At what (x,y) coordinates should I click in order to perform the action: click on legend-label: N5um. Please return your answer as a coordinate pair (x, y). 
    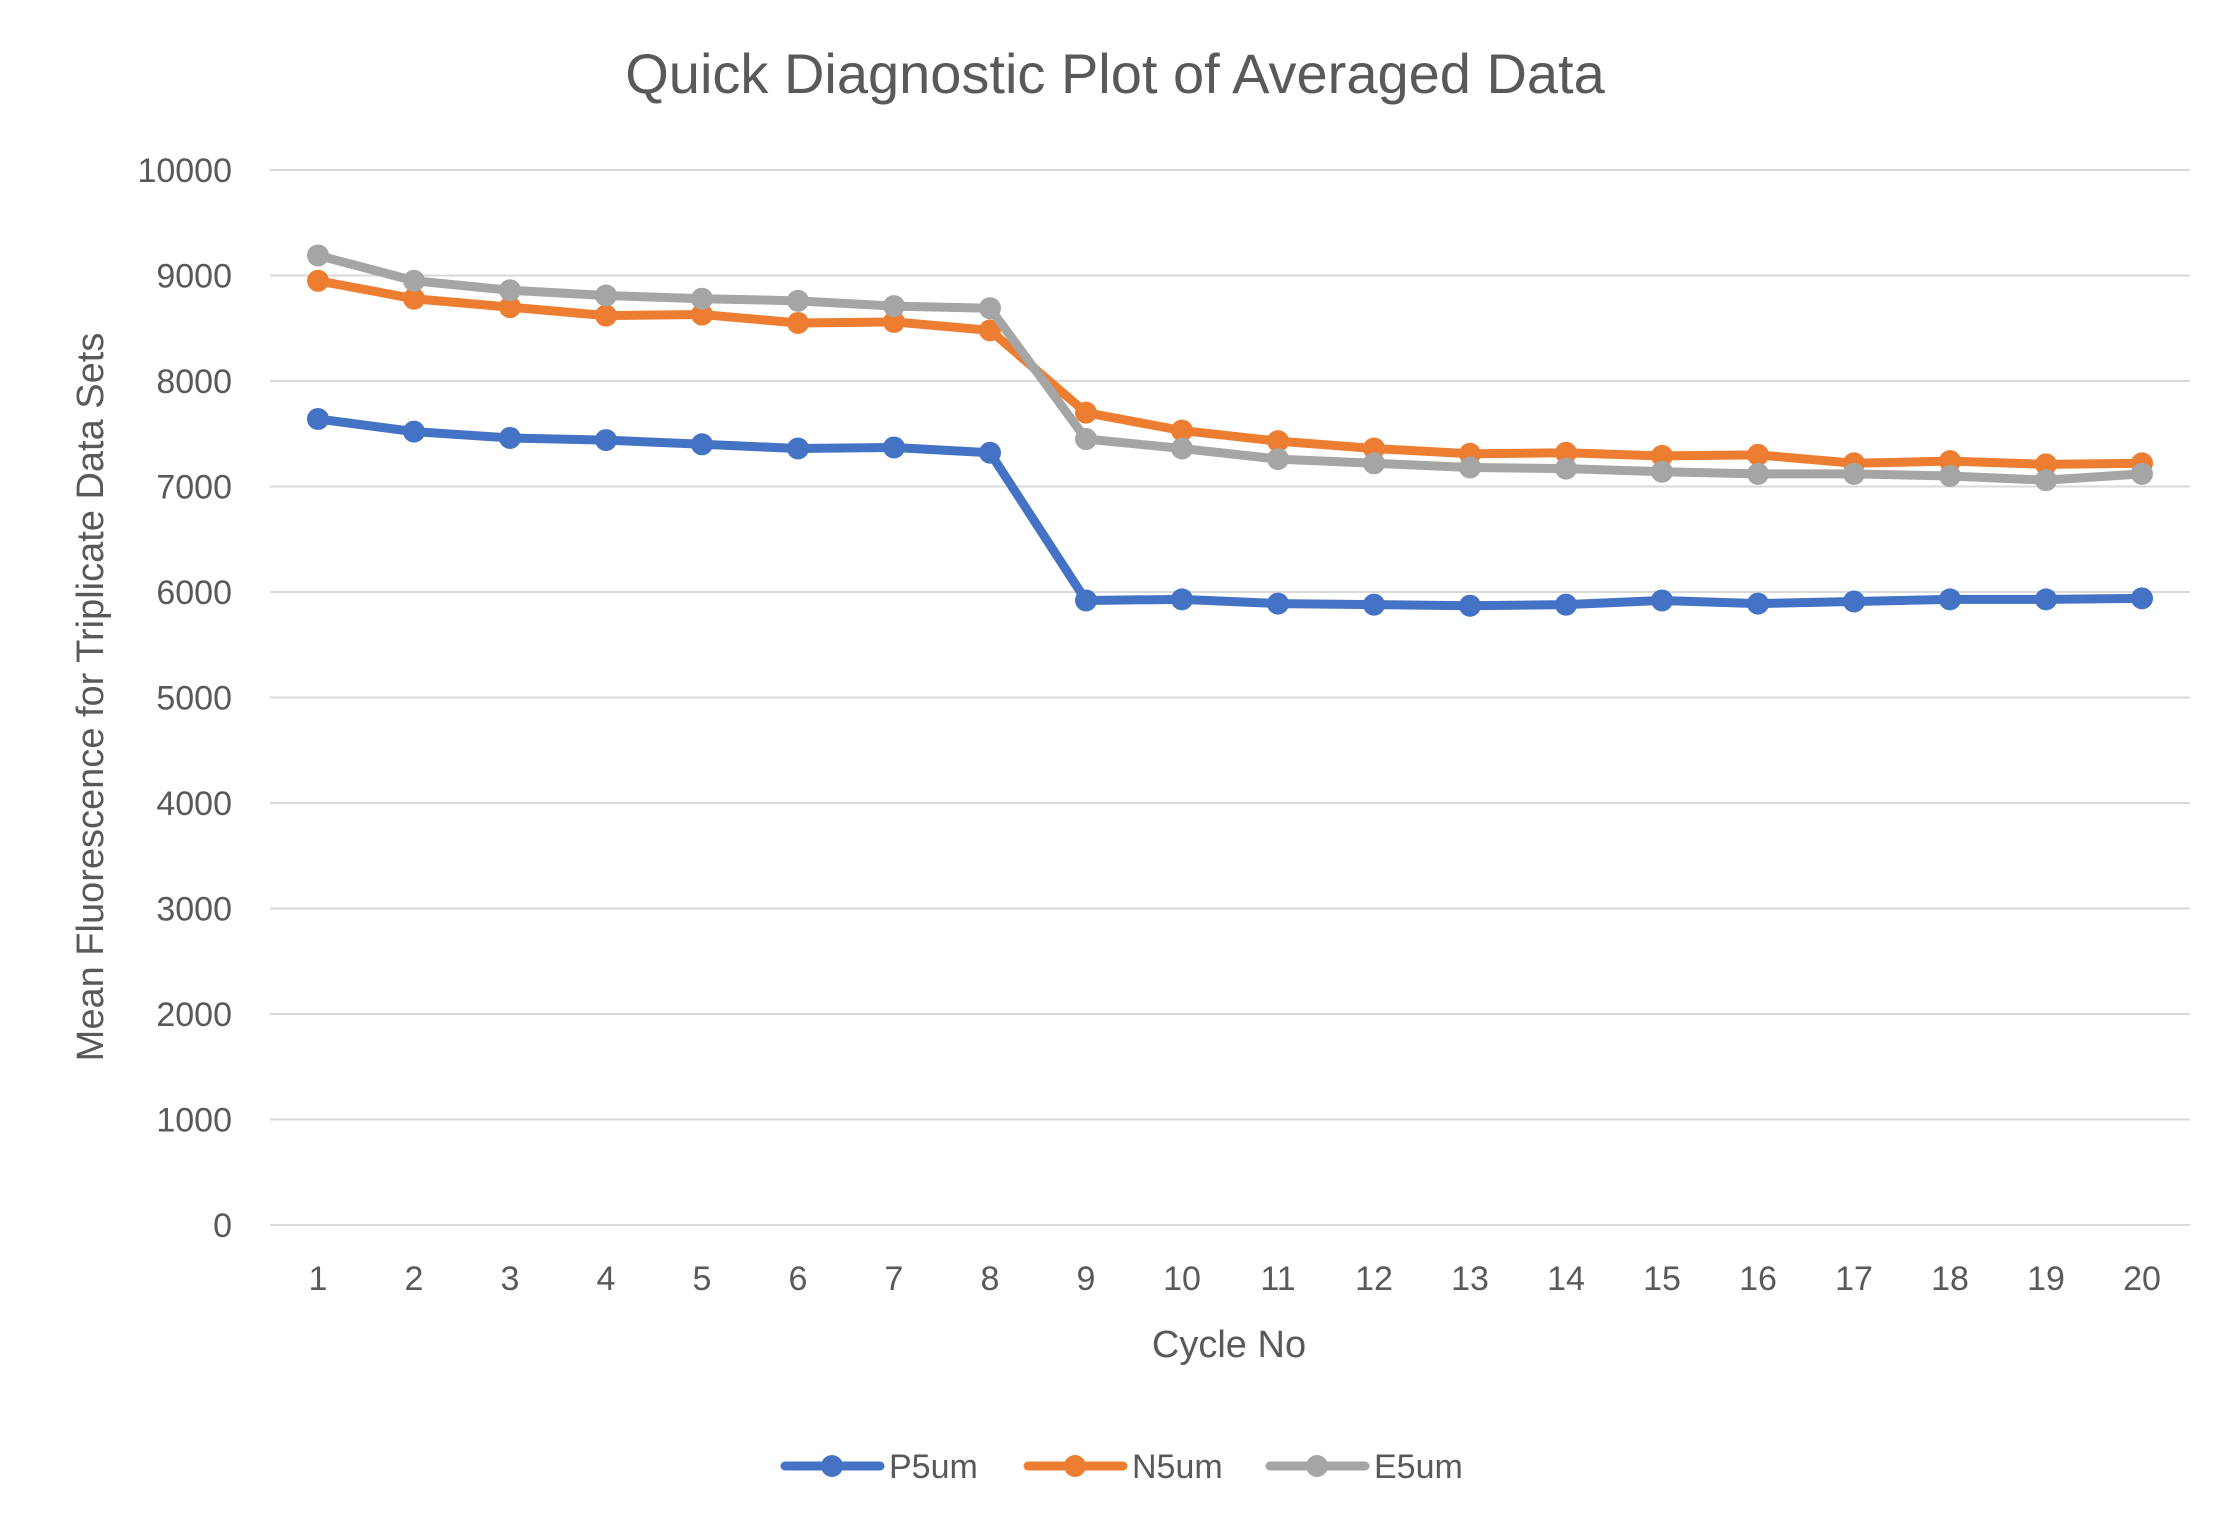
    Looking at the image, I should click on (1177, 1467).